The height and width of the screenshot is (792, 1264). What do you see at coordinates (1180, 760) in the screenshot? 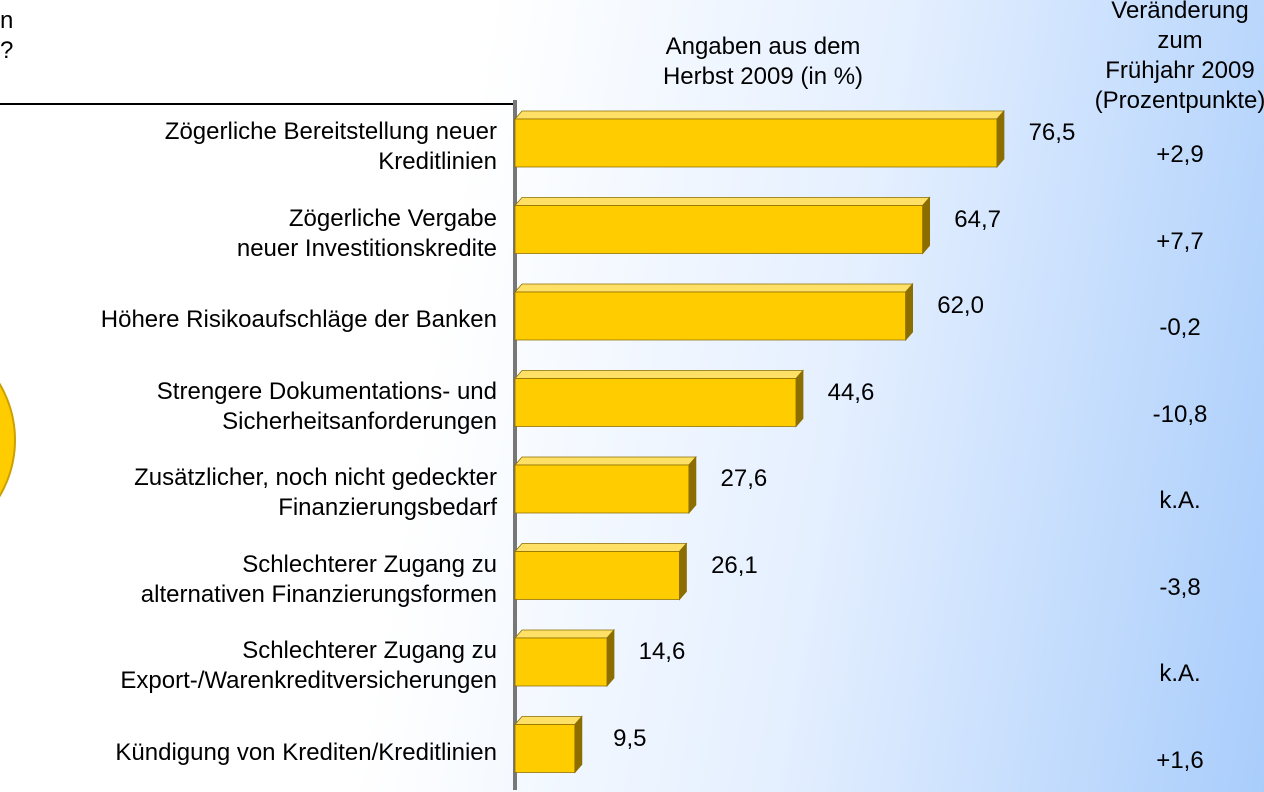
I see `change-label: +1,6` at bounding box center [1180, 760].